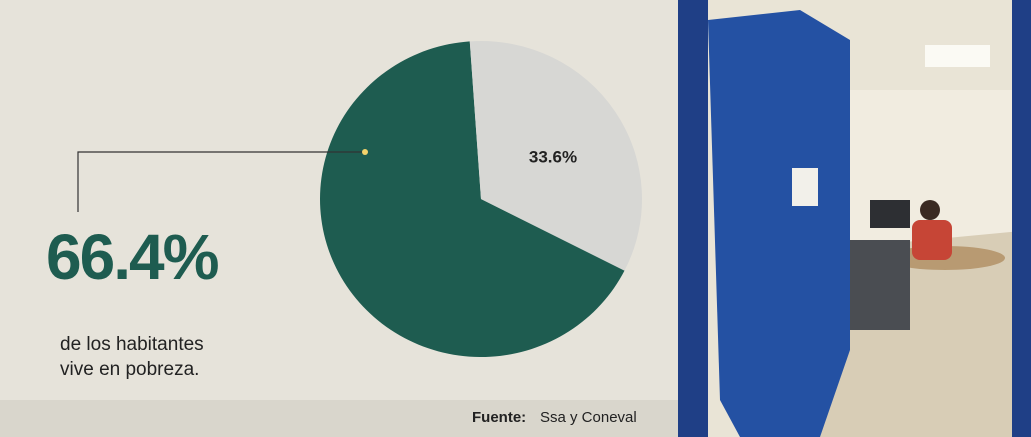  I want to click on source-label: Fuente:, so click(499, 417).